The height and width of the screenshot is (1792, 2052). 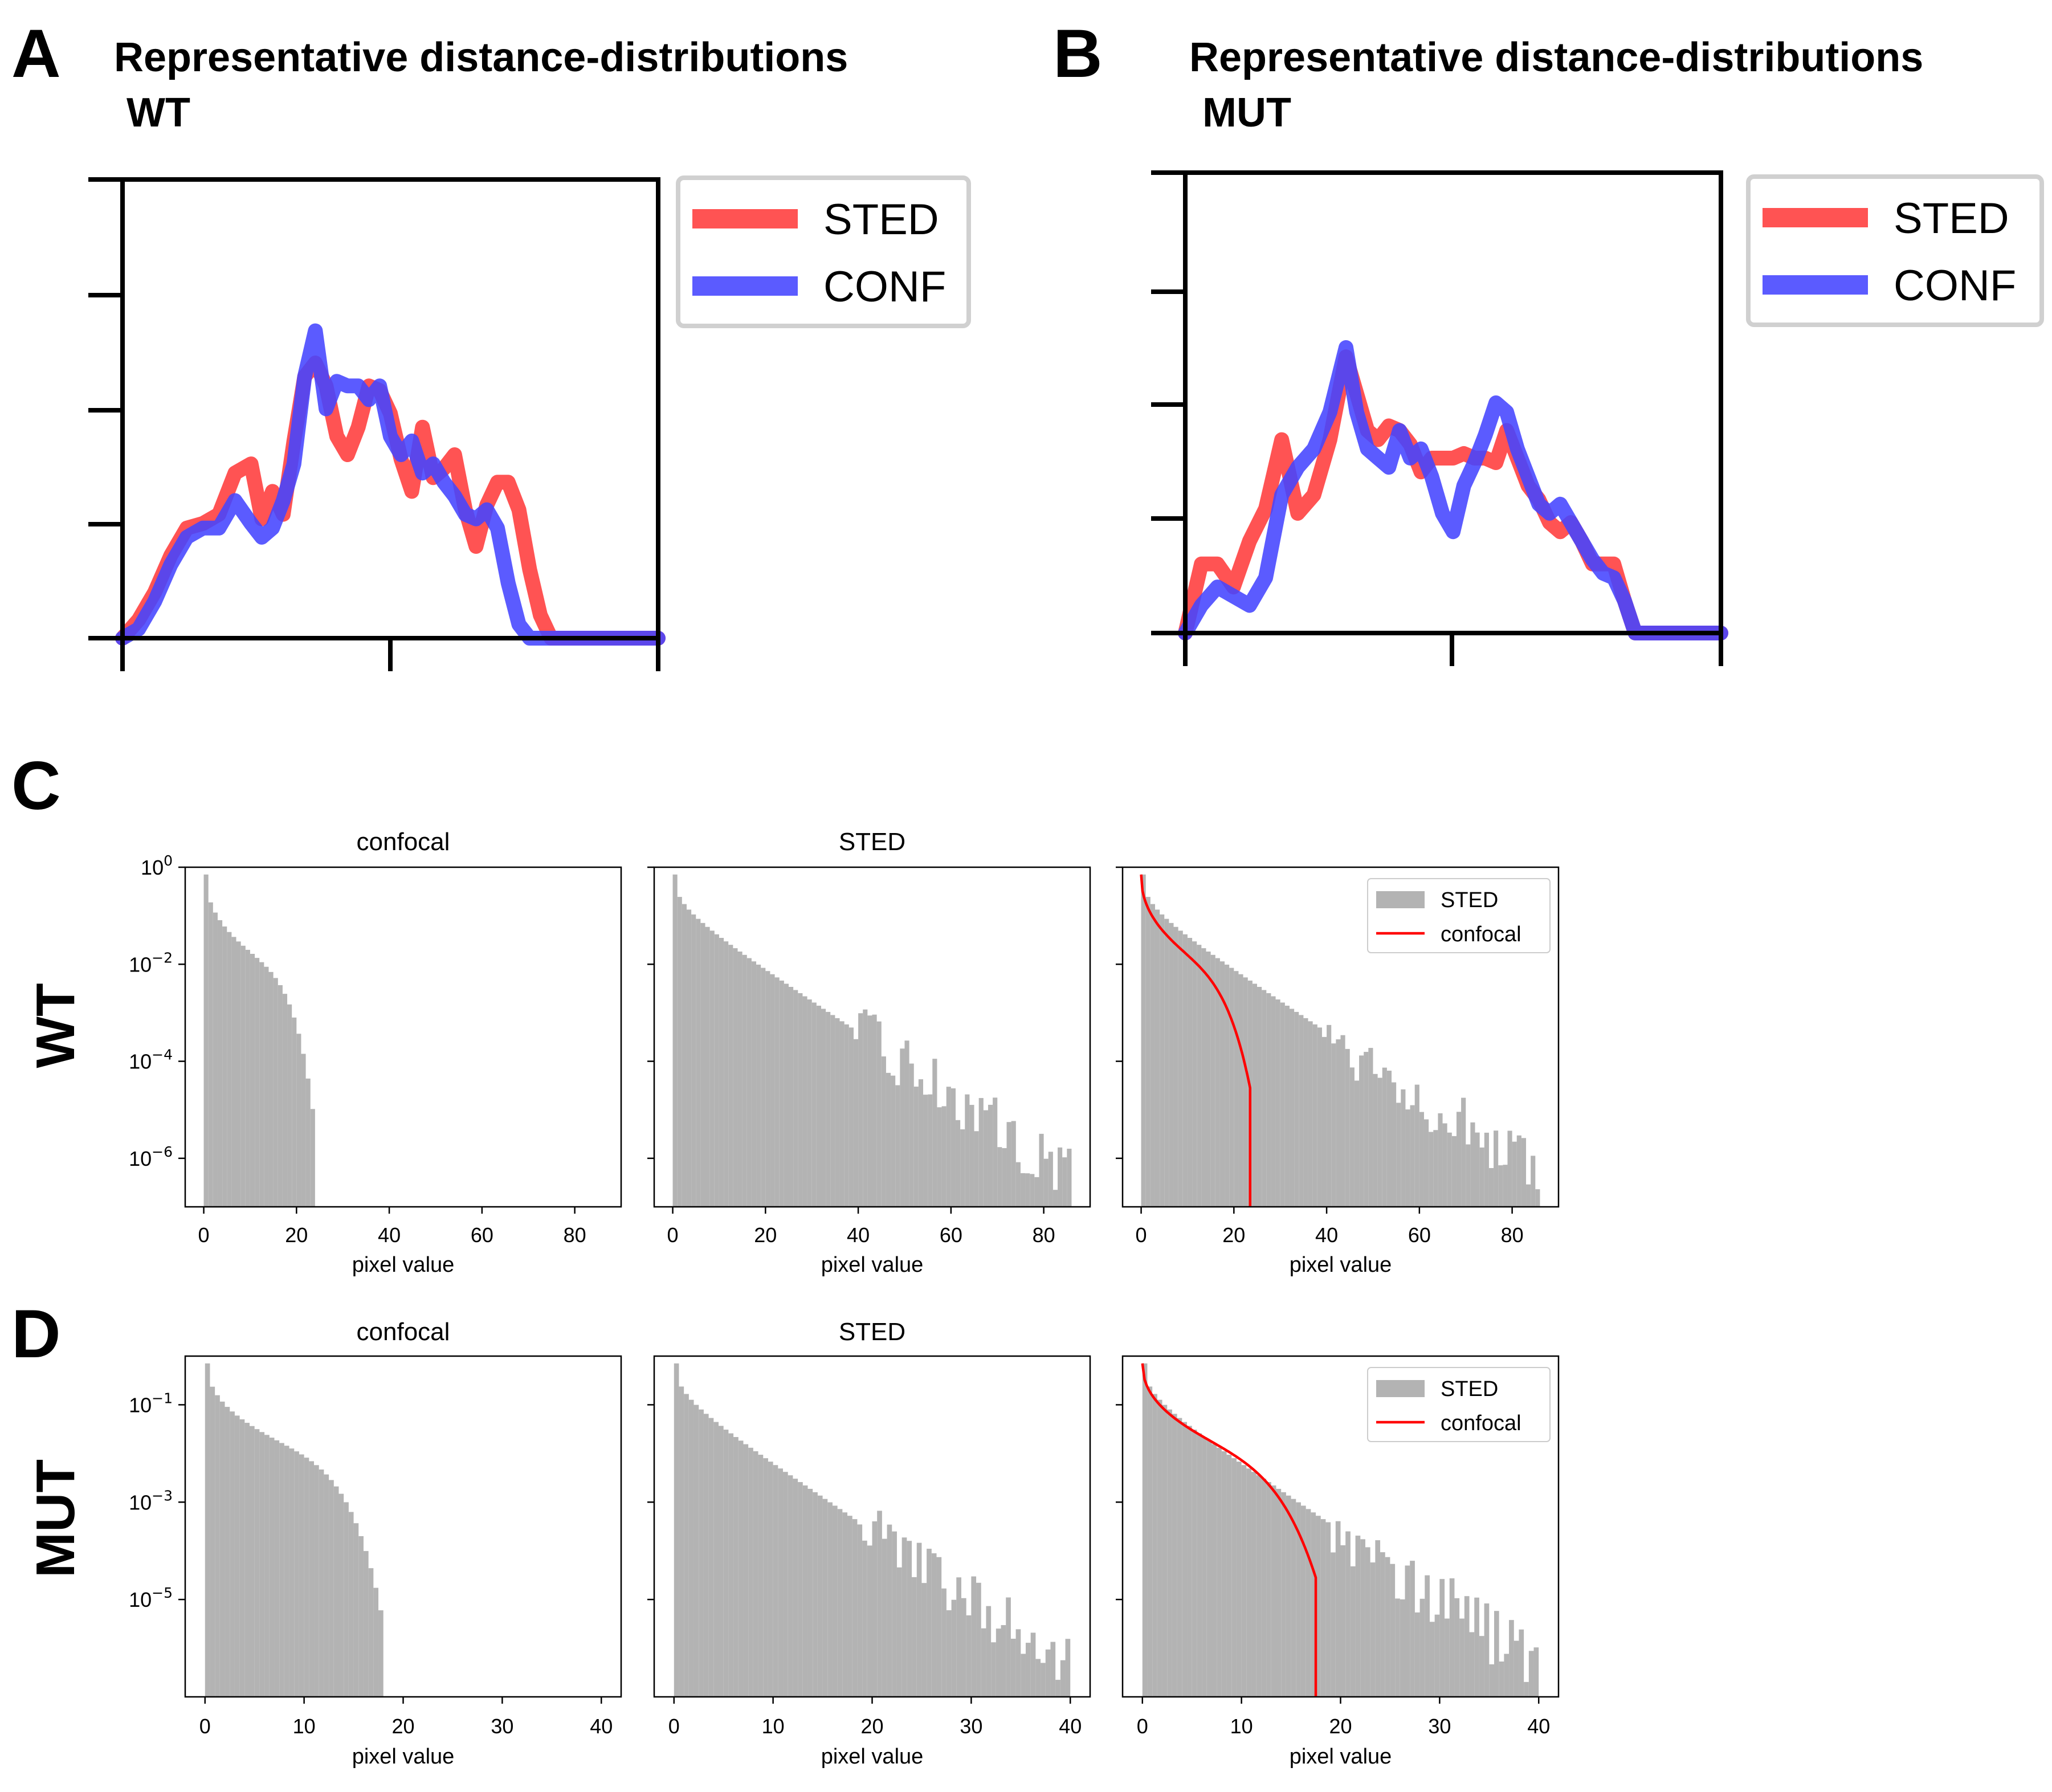 I want to click on x-tick-label: 80, so click(x=1044, y=1235).